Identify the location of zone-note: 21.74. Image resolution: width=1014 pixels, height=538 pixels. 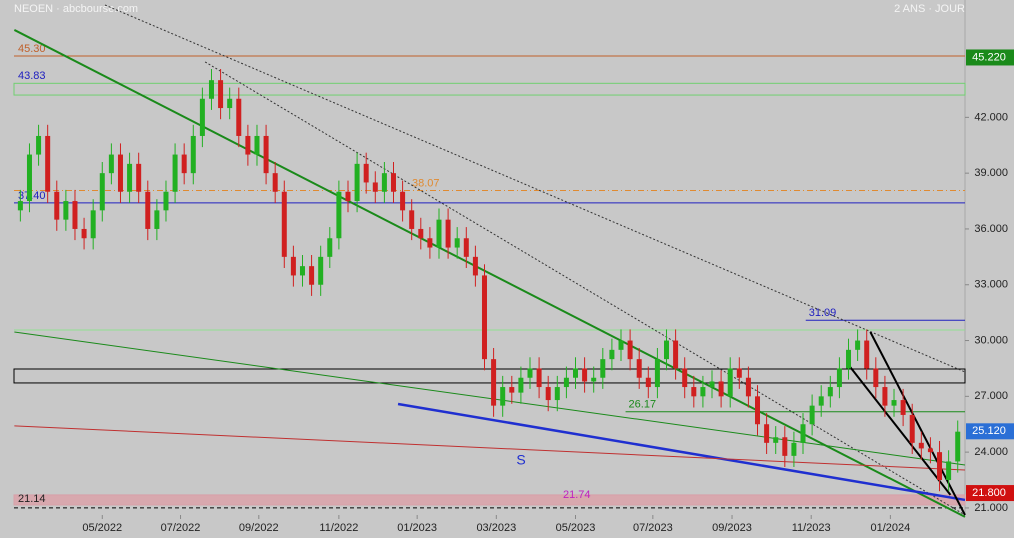
(577, 495).